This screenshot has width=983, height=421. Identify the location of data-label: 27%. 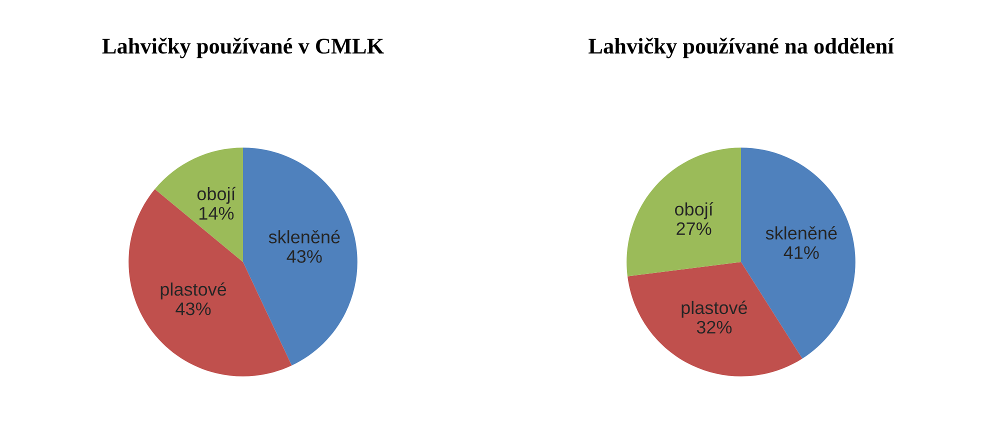
(694, 228).